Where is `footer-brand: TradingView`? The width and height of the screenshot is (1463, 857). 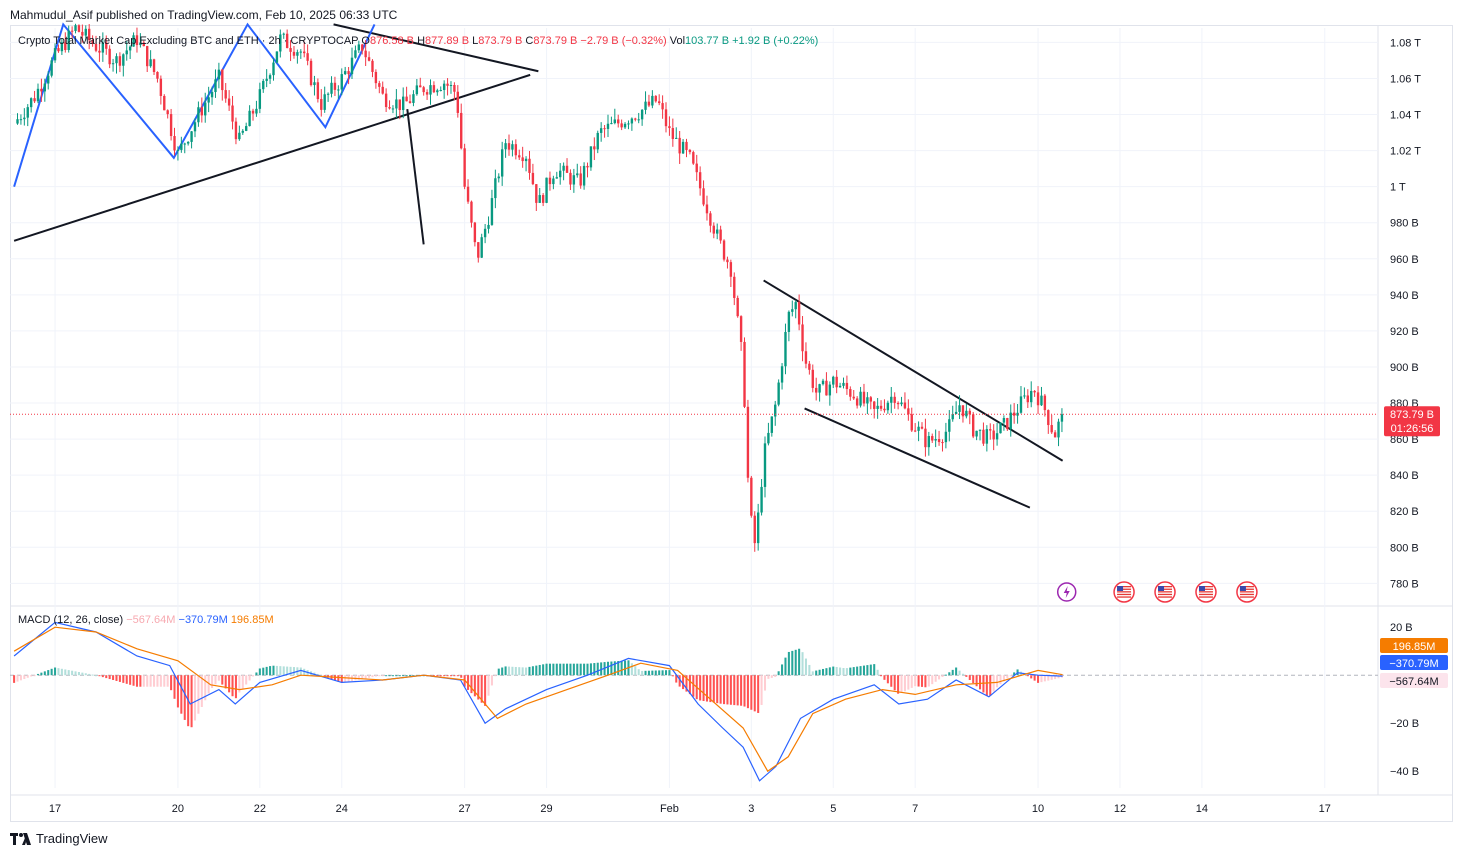 footer-brand: TradingView is located at coordinates (59, 838).